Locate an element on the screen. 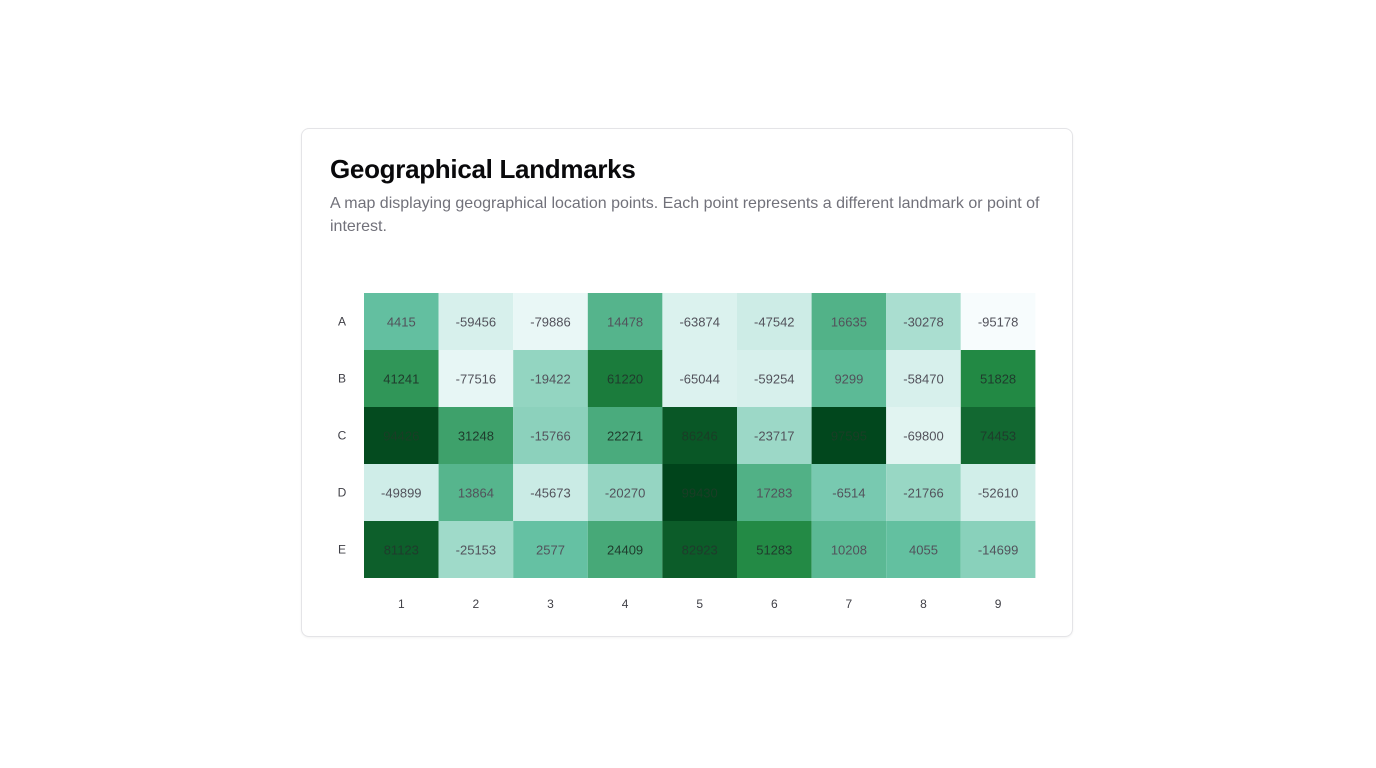 This screenshot has width=1376, height=768. cell-value-label: -65044 is located at coordinates (699, 379).